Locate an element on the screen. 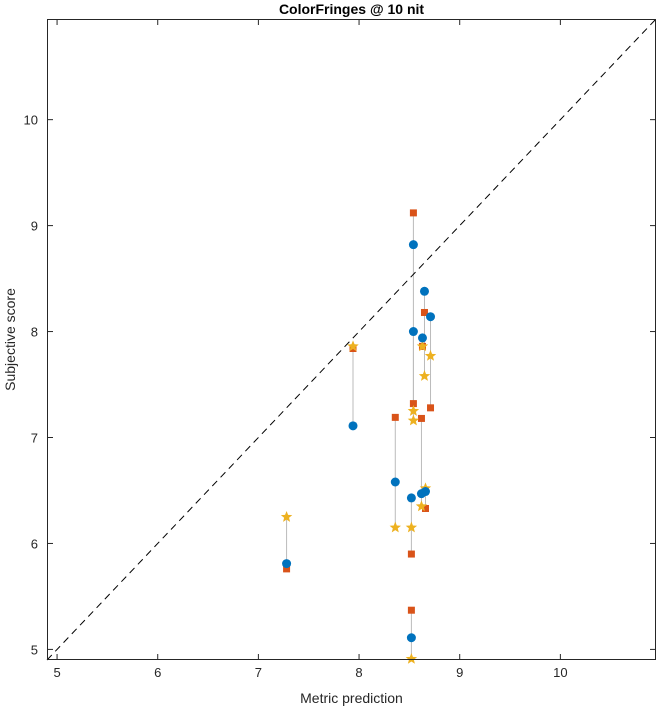 This screenshot has height=708, width=656. y-tick-label: 10 is located at coordinates (31, 120).